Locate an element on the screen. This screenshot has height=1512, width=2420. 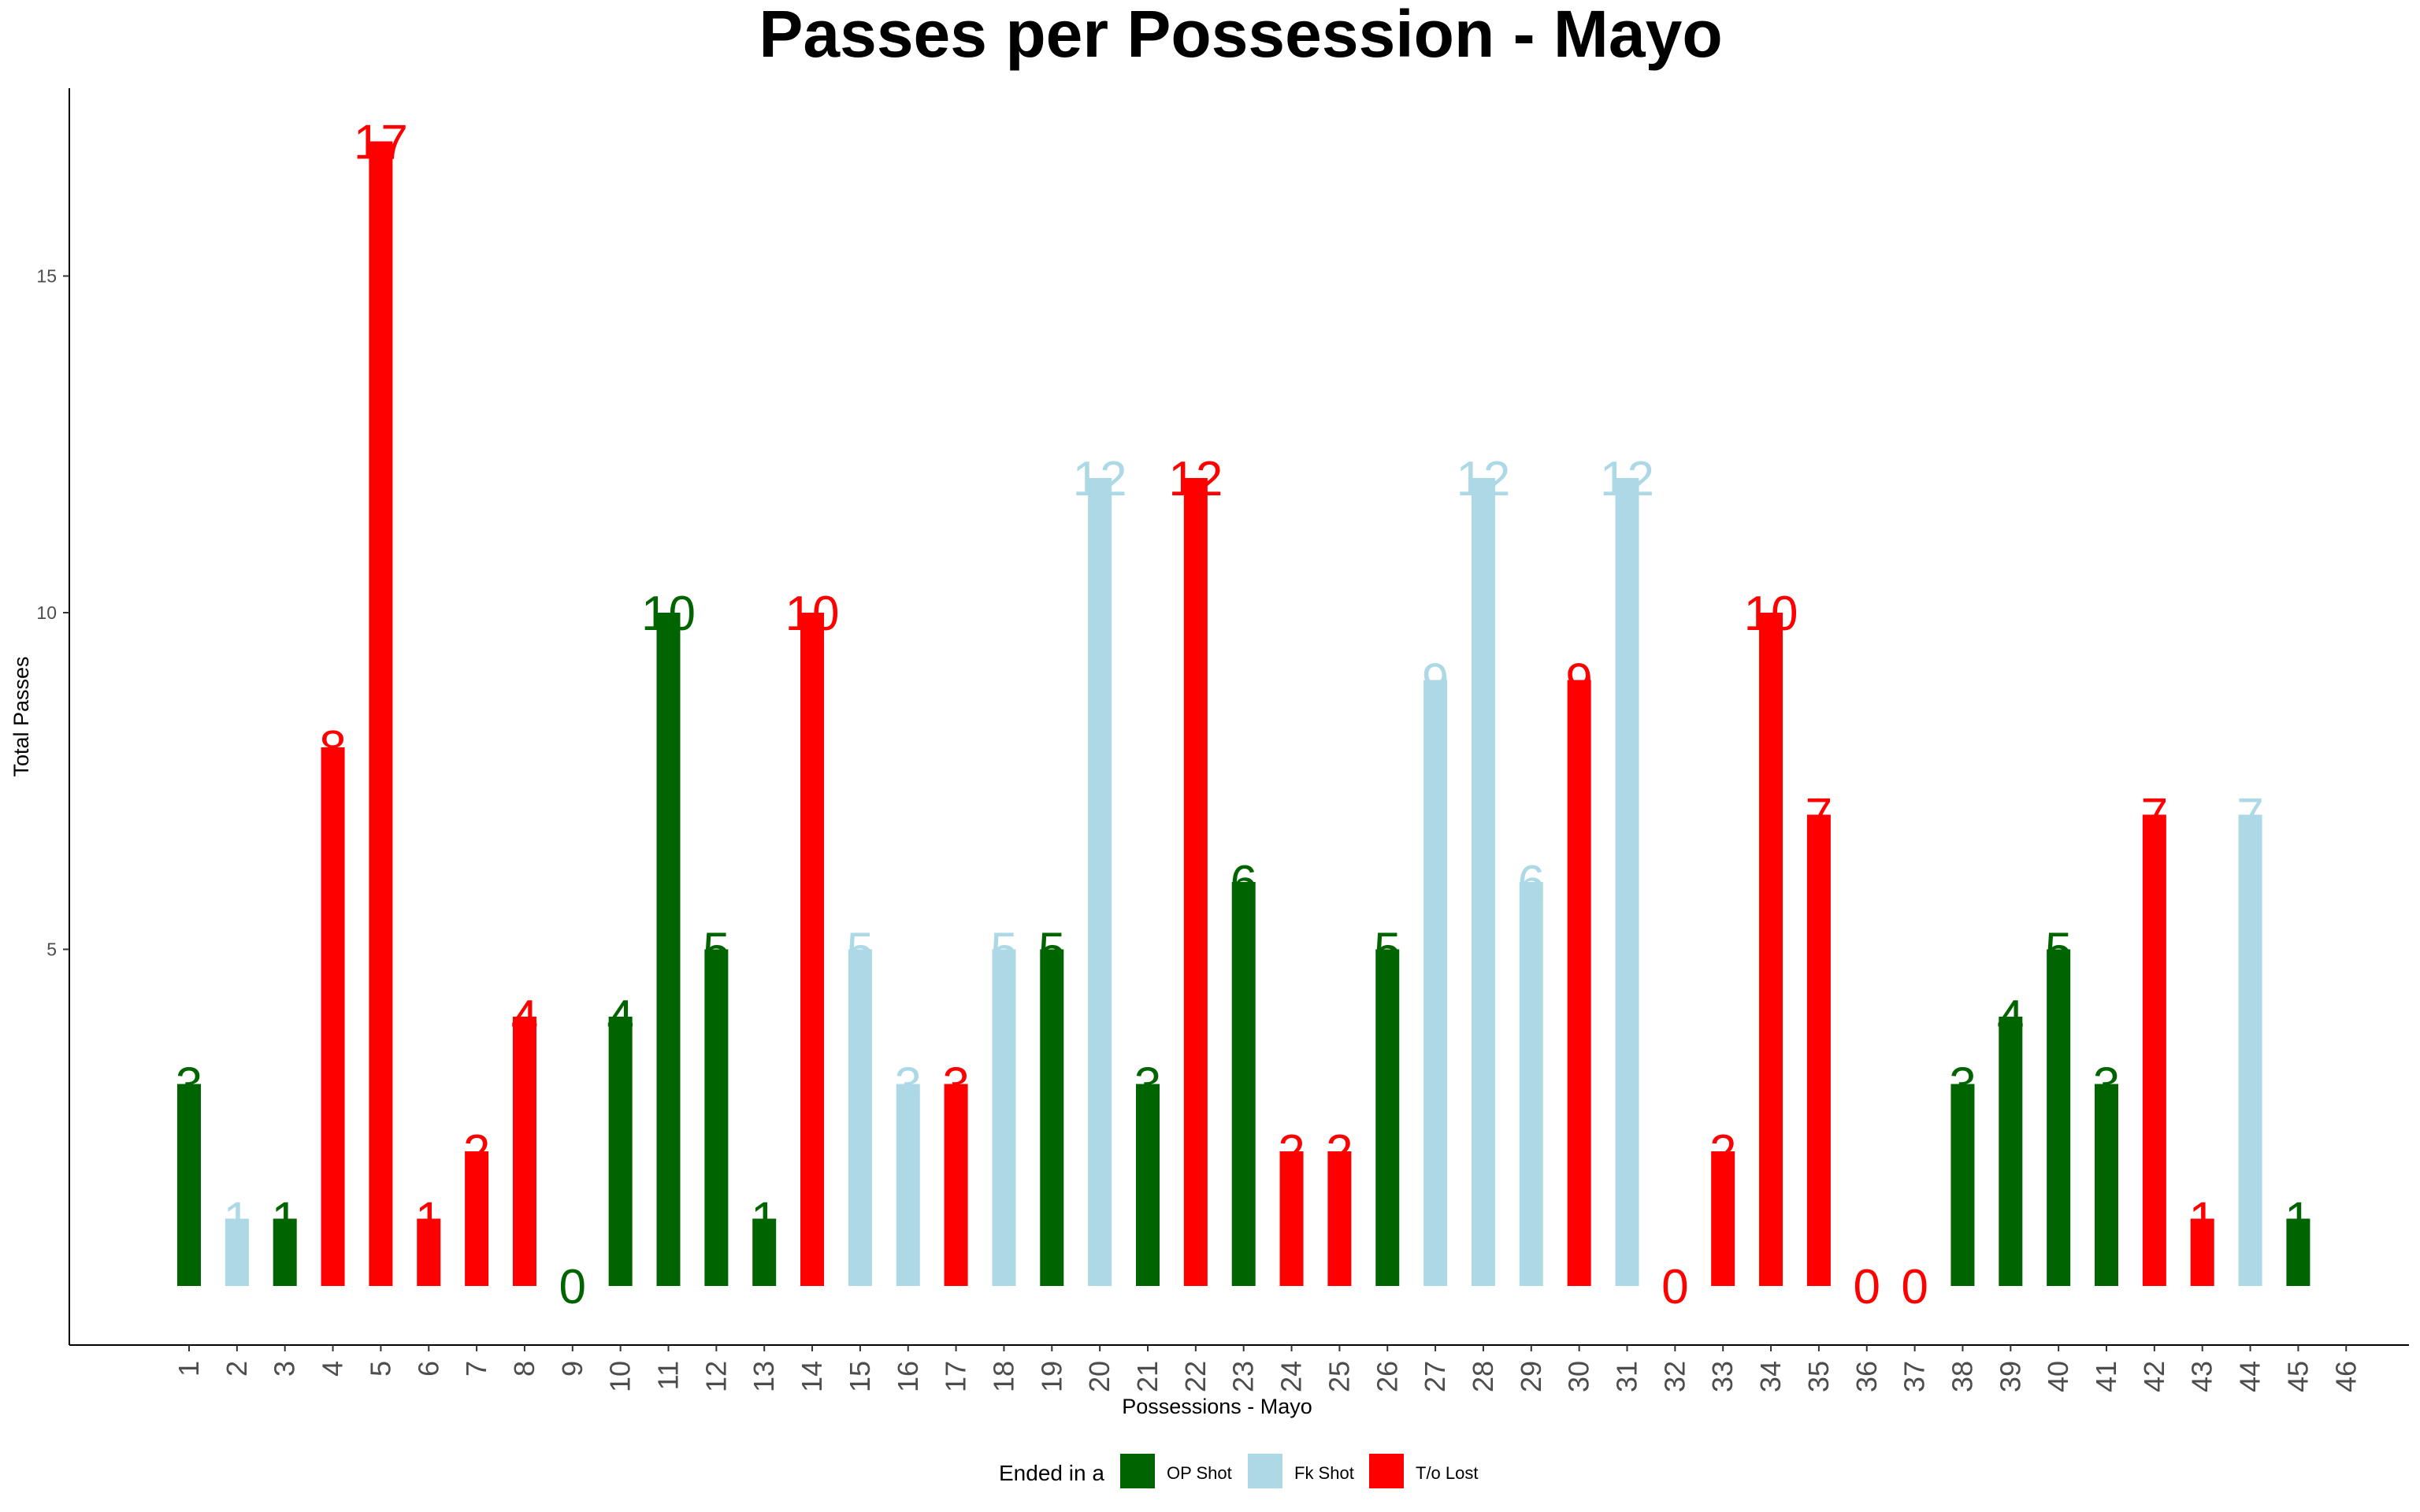
x-tick-label: 1 is located at coordinates (189, 1369).